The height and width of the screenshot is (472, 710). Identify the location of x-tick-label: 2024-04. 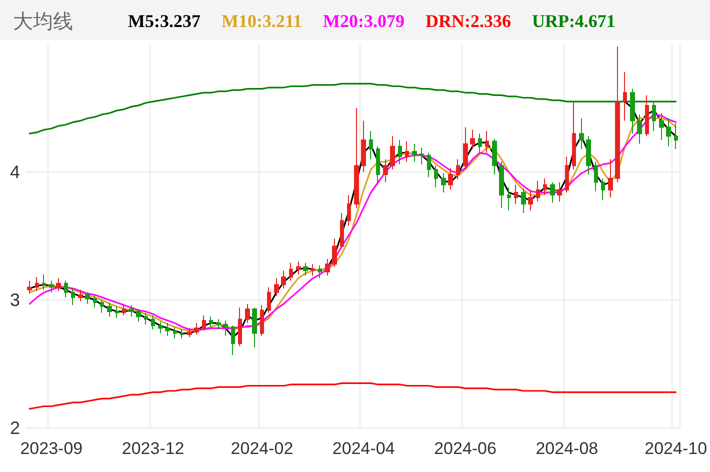
(363, 448).